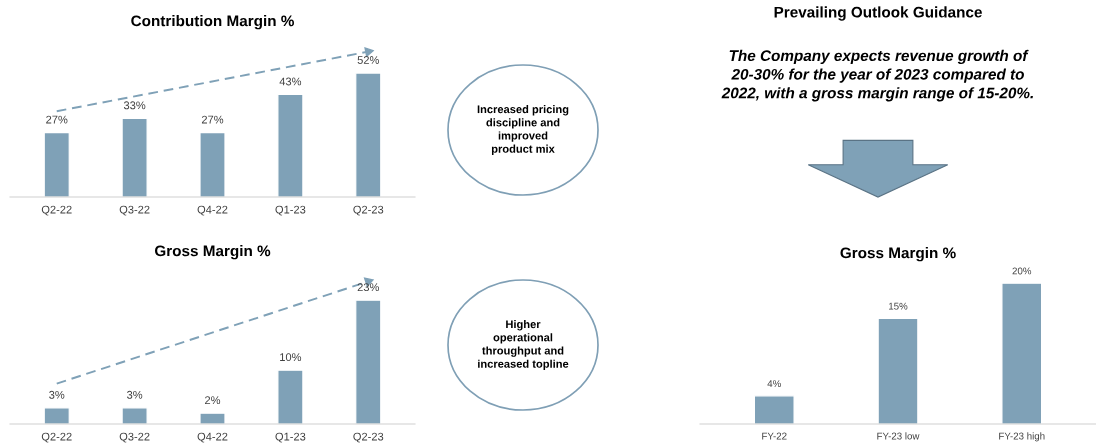  Describe the element at coordinates (213, 400) in the screenshot. I see `data-label: 2%` at that location.